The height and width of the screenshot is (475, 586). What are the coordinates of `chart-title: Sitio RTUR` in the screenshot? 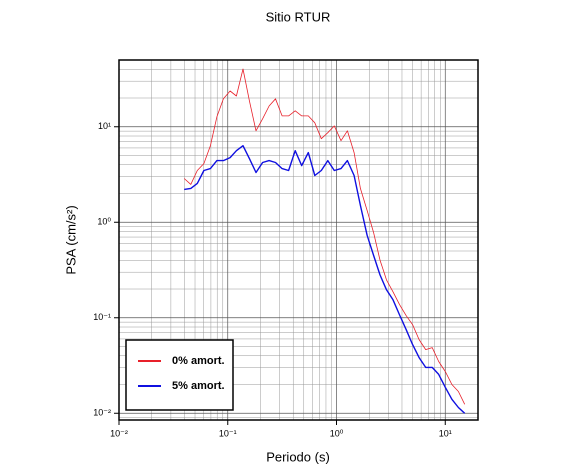 It's located at (298, 16).